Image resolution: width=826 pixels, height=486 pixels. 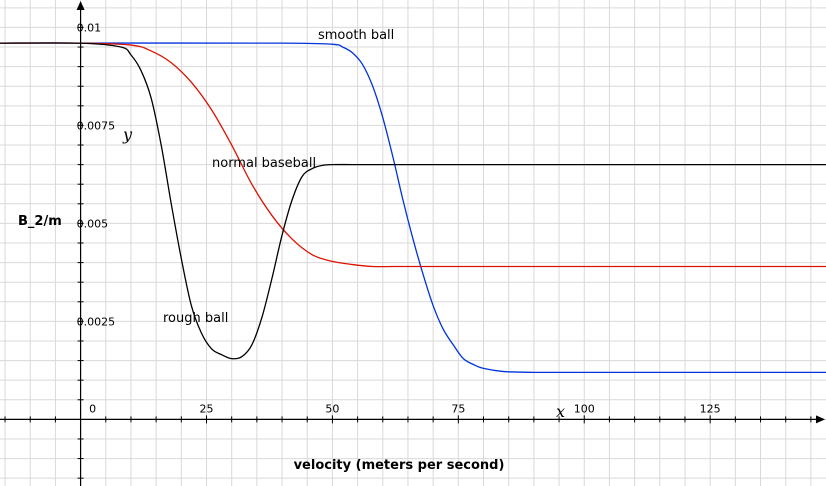 What do you see at coordinates (458, 408) in the screenshot?
I see `x-tick-label: 75` at bounding box center [458, 408].